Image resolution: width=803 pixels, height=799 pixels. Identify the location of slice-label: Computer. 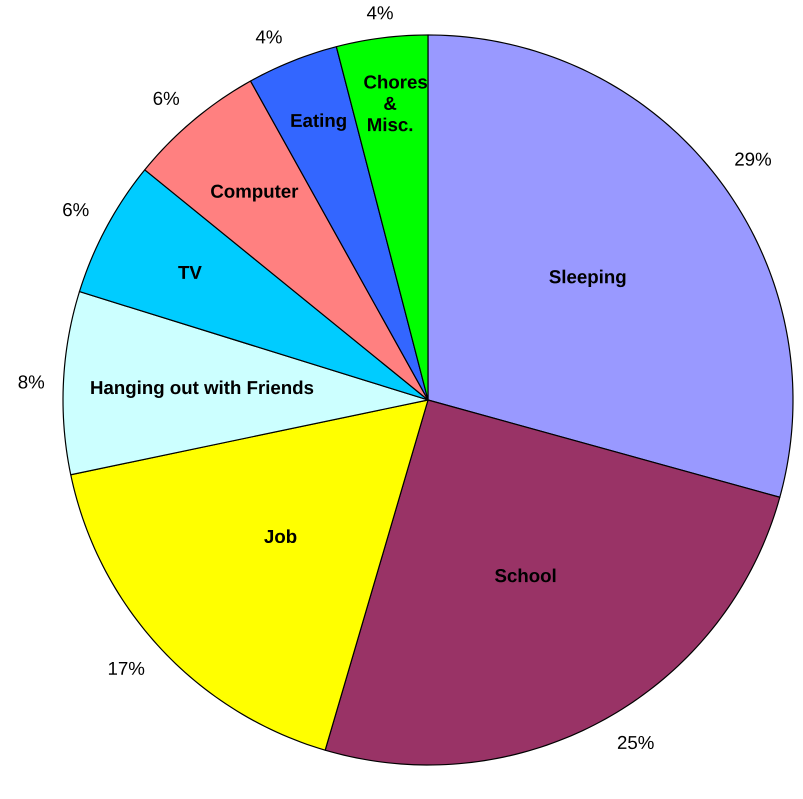
(254, 193).